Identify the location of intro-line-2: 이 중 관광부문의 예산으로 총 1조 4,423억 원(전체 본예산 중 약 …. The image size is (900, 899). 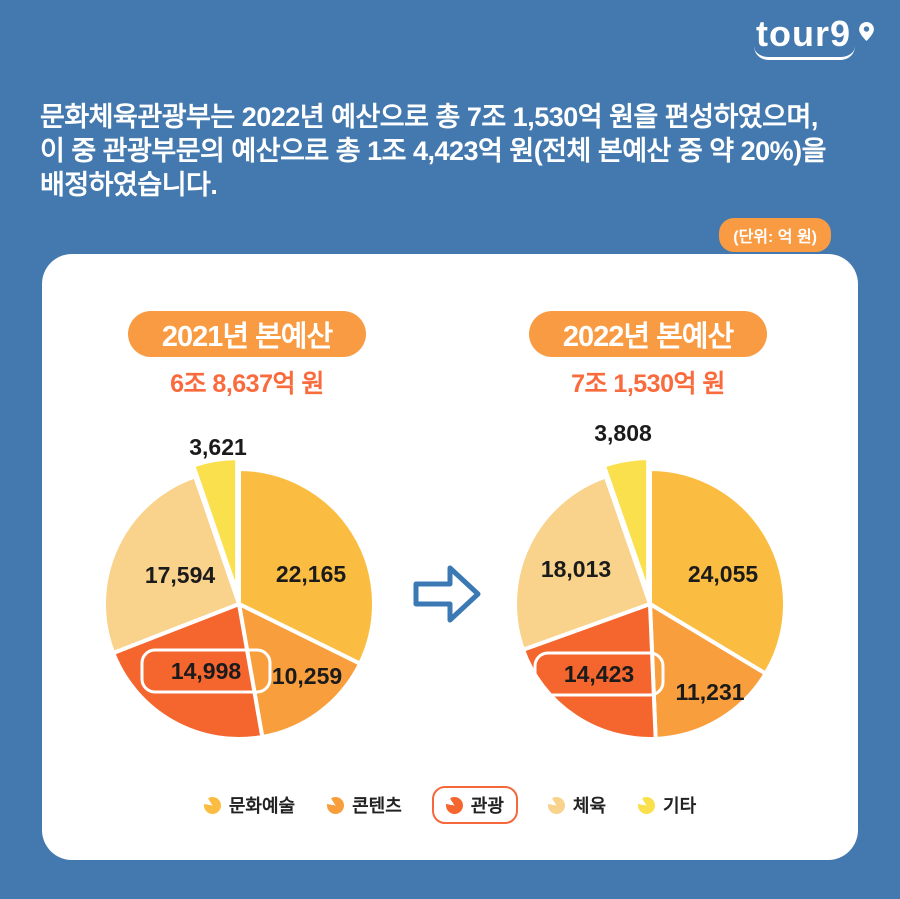
(433, 151).